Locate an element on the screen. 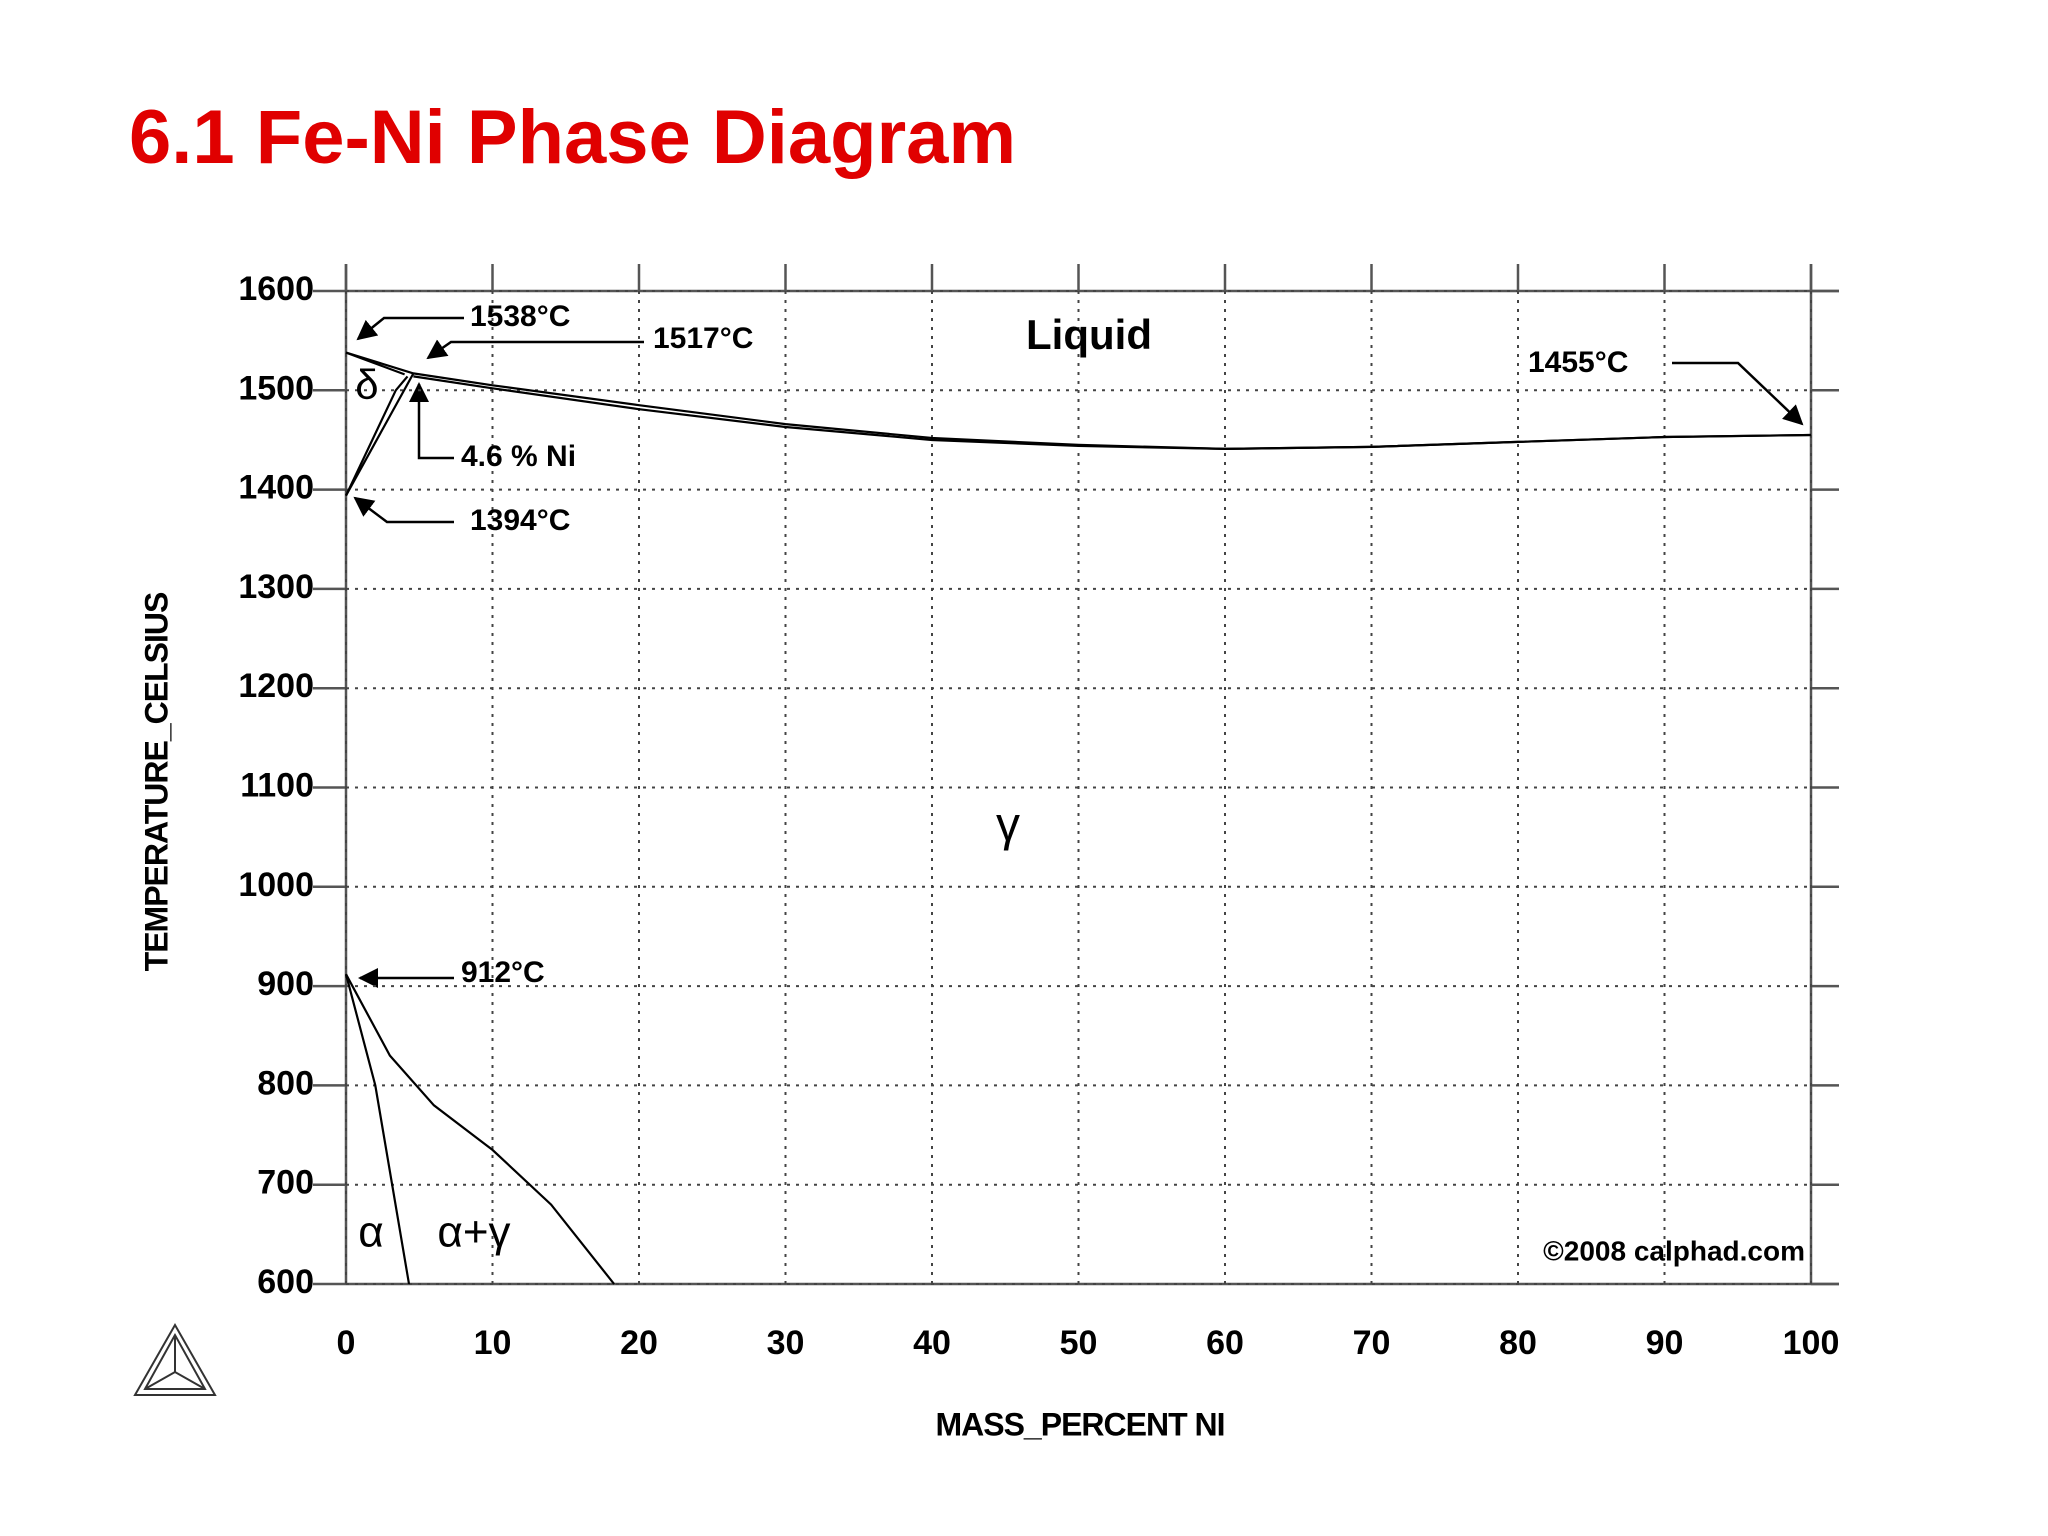  y-tick-label: 1200 is located at coordinates (276, 686).